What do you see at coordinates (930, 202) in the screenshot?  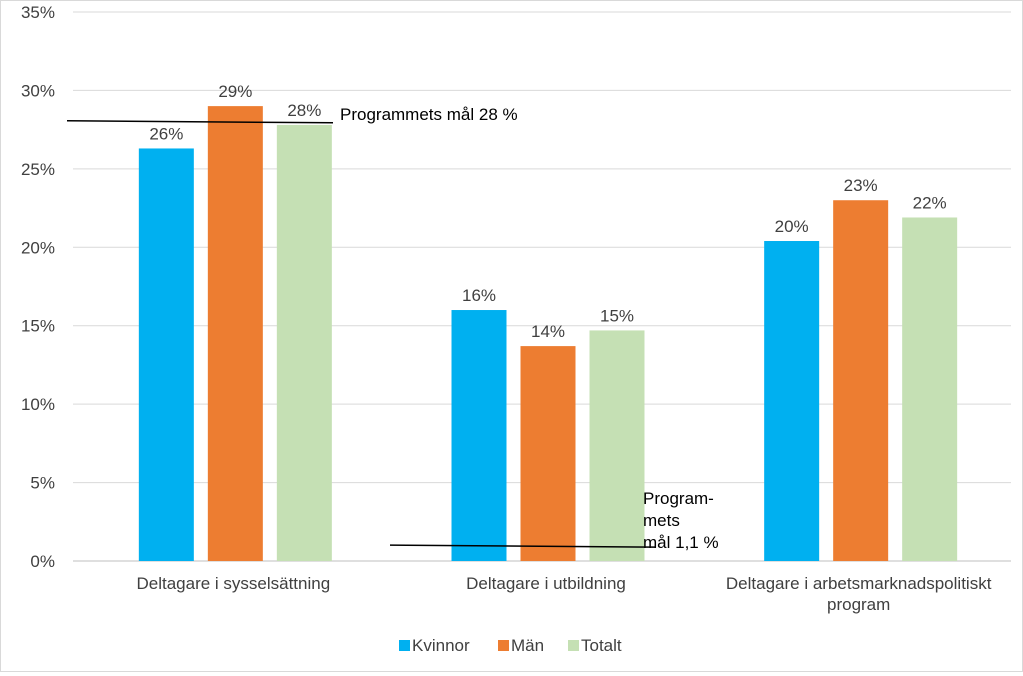 I see `data-label: 22%` at bounding box center [930, 202].